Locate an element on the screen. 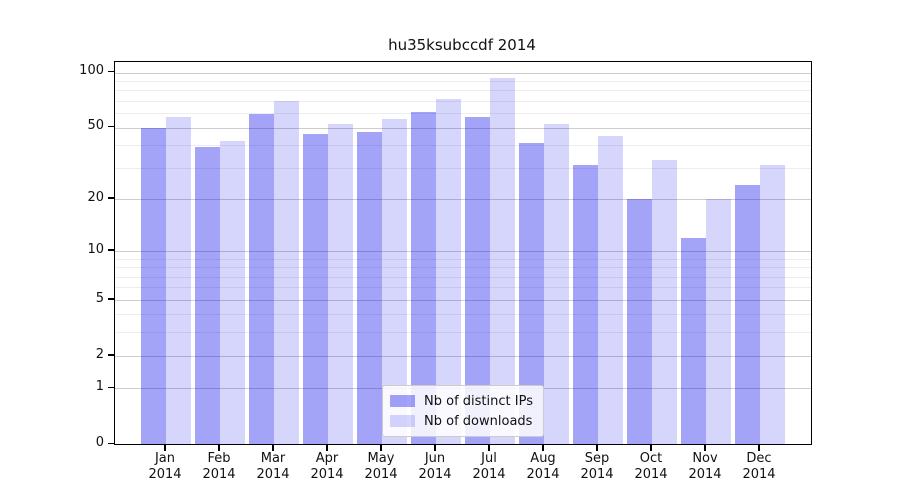 The width and height of the screenshot is (900, 500). x-tick-label-jul: Jul 2014 is located at coordinates (489, 466).